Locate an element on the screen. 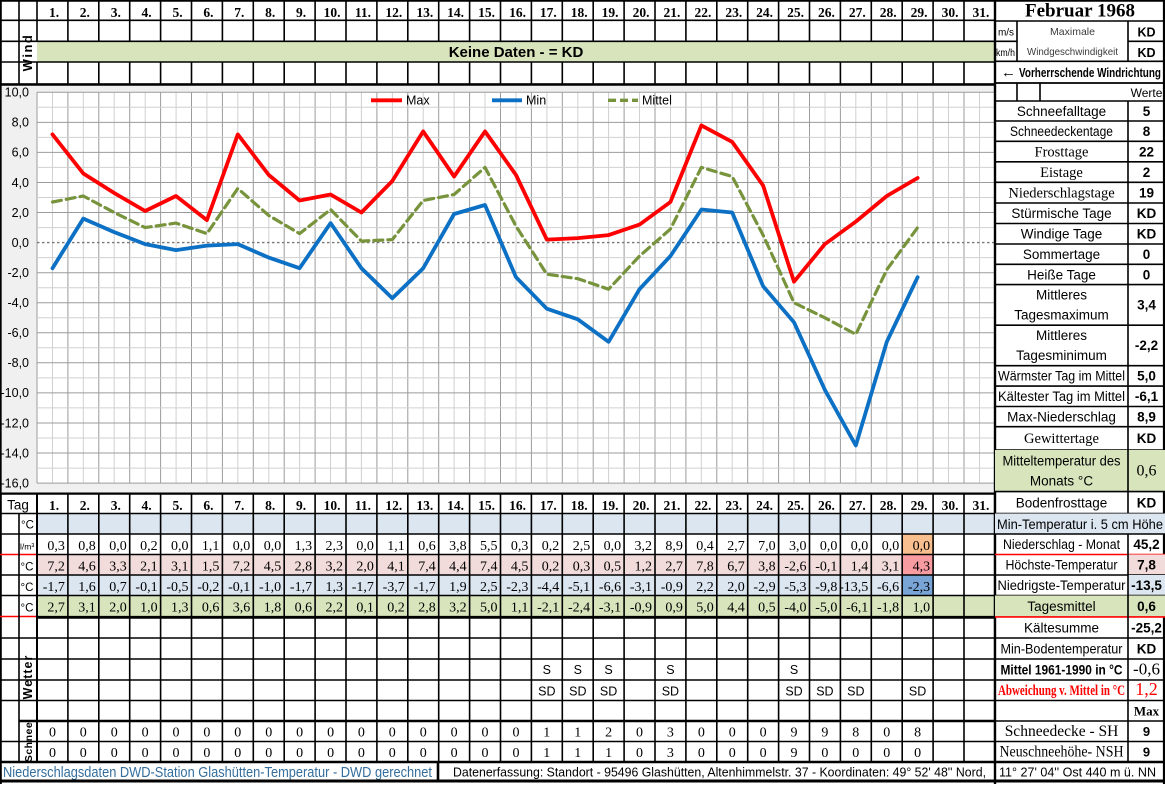 This screenshot has height=789, width=1165. svg-text: 7. is located at coordinates (239, 505).